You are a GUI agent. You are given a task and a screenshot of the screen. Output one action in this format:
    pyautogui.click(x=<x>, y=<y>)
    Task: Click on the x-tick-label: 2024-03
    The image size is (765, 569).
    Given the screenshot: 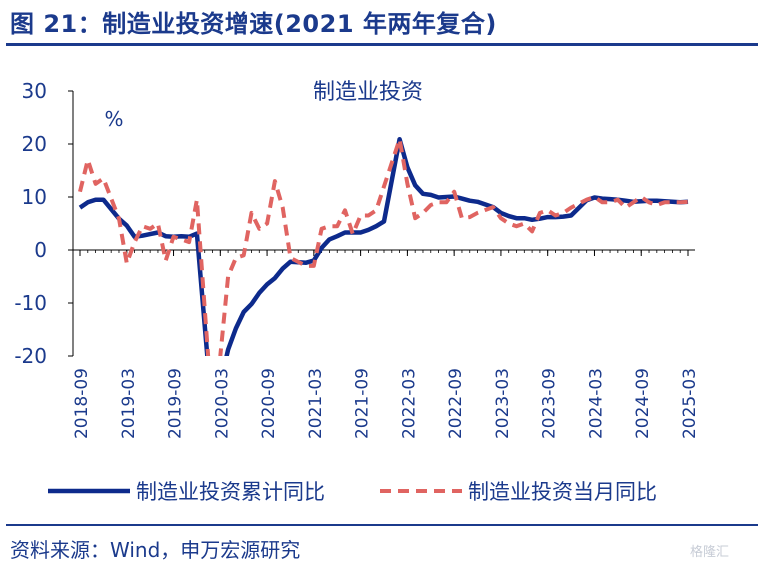 What is the action you would take?
    pyautogui.click(x=596, y=403)
    